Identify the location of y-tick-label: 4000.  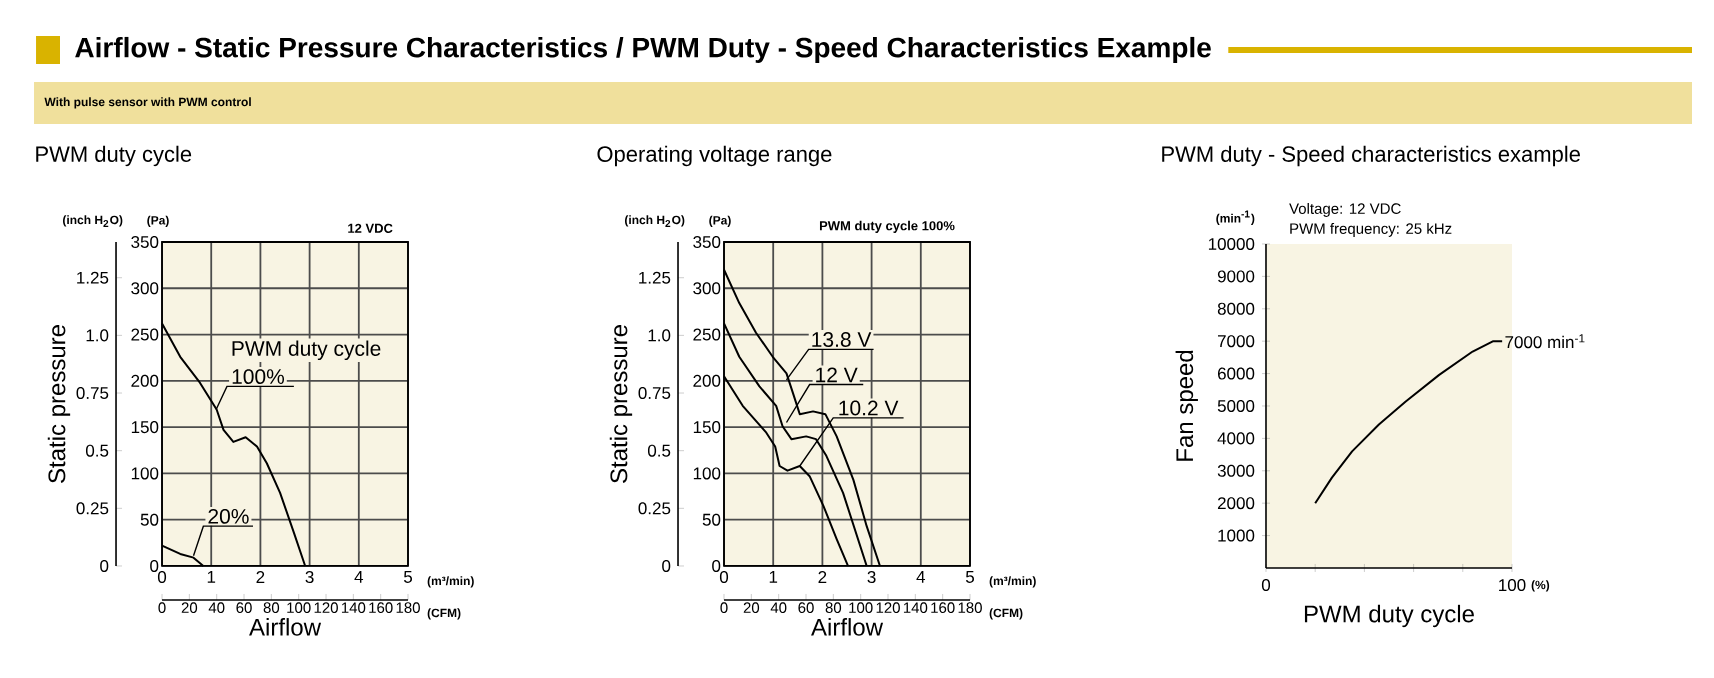
(1236, 438).